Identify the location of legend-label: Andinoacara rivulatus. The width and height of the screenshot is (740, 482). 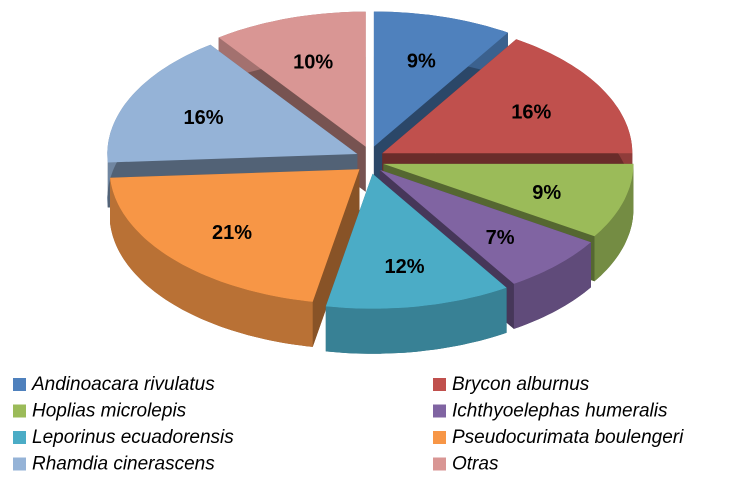
(123, 384).